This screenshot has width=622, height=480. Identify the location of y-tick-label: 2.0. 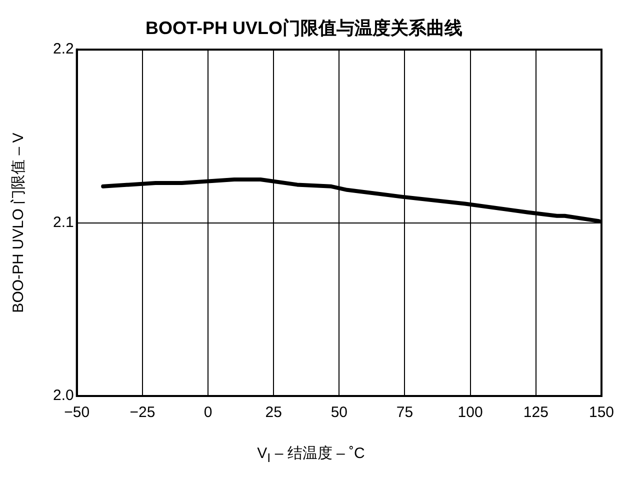
(63, 395).